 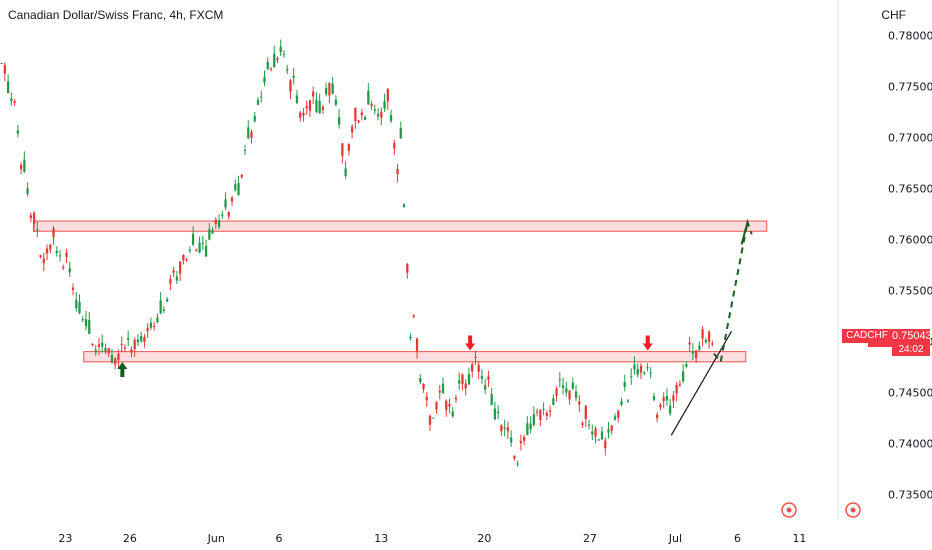 What do you see at coordinates (116, 15) in the screenshot?
I see `chart-title: Canadian Dollar/Swiss Franc, 4h, FXCM` at bounding box center [116, 15].